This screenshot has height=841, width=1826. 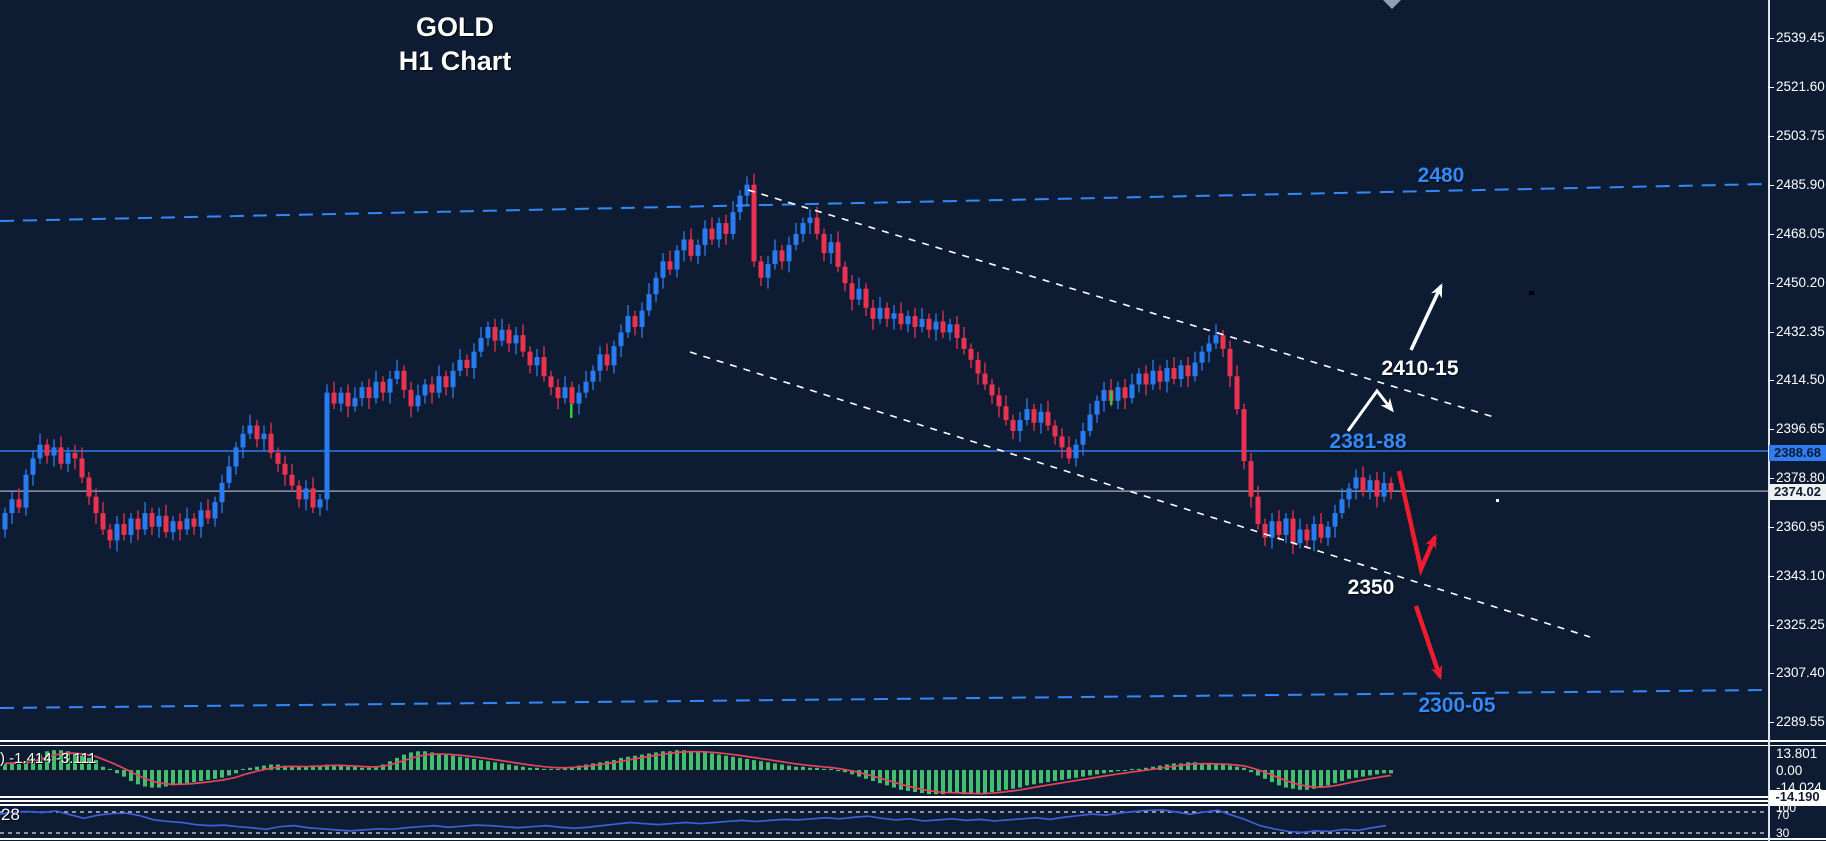 I want to click on price-axis-tick-label: 2539.45, so click(x=1800, y=38).